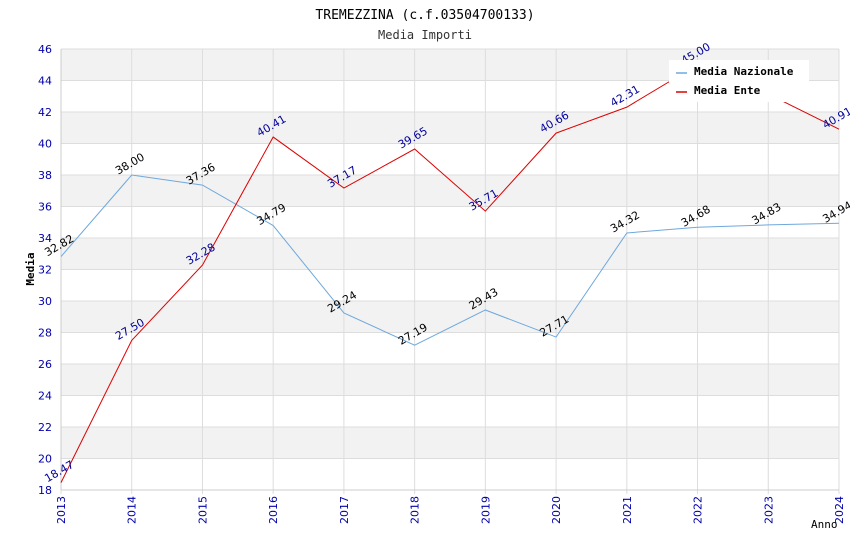  Describe the element at coordinates (45, 175) in the screenshot. I see `y-tick-label: 38` at that location.